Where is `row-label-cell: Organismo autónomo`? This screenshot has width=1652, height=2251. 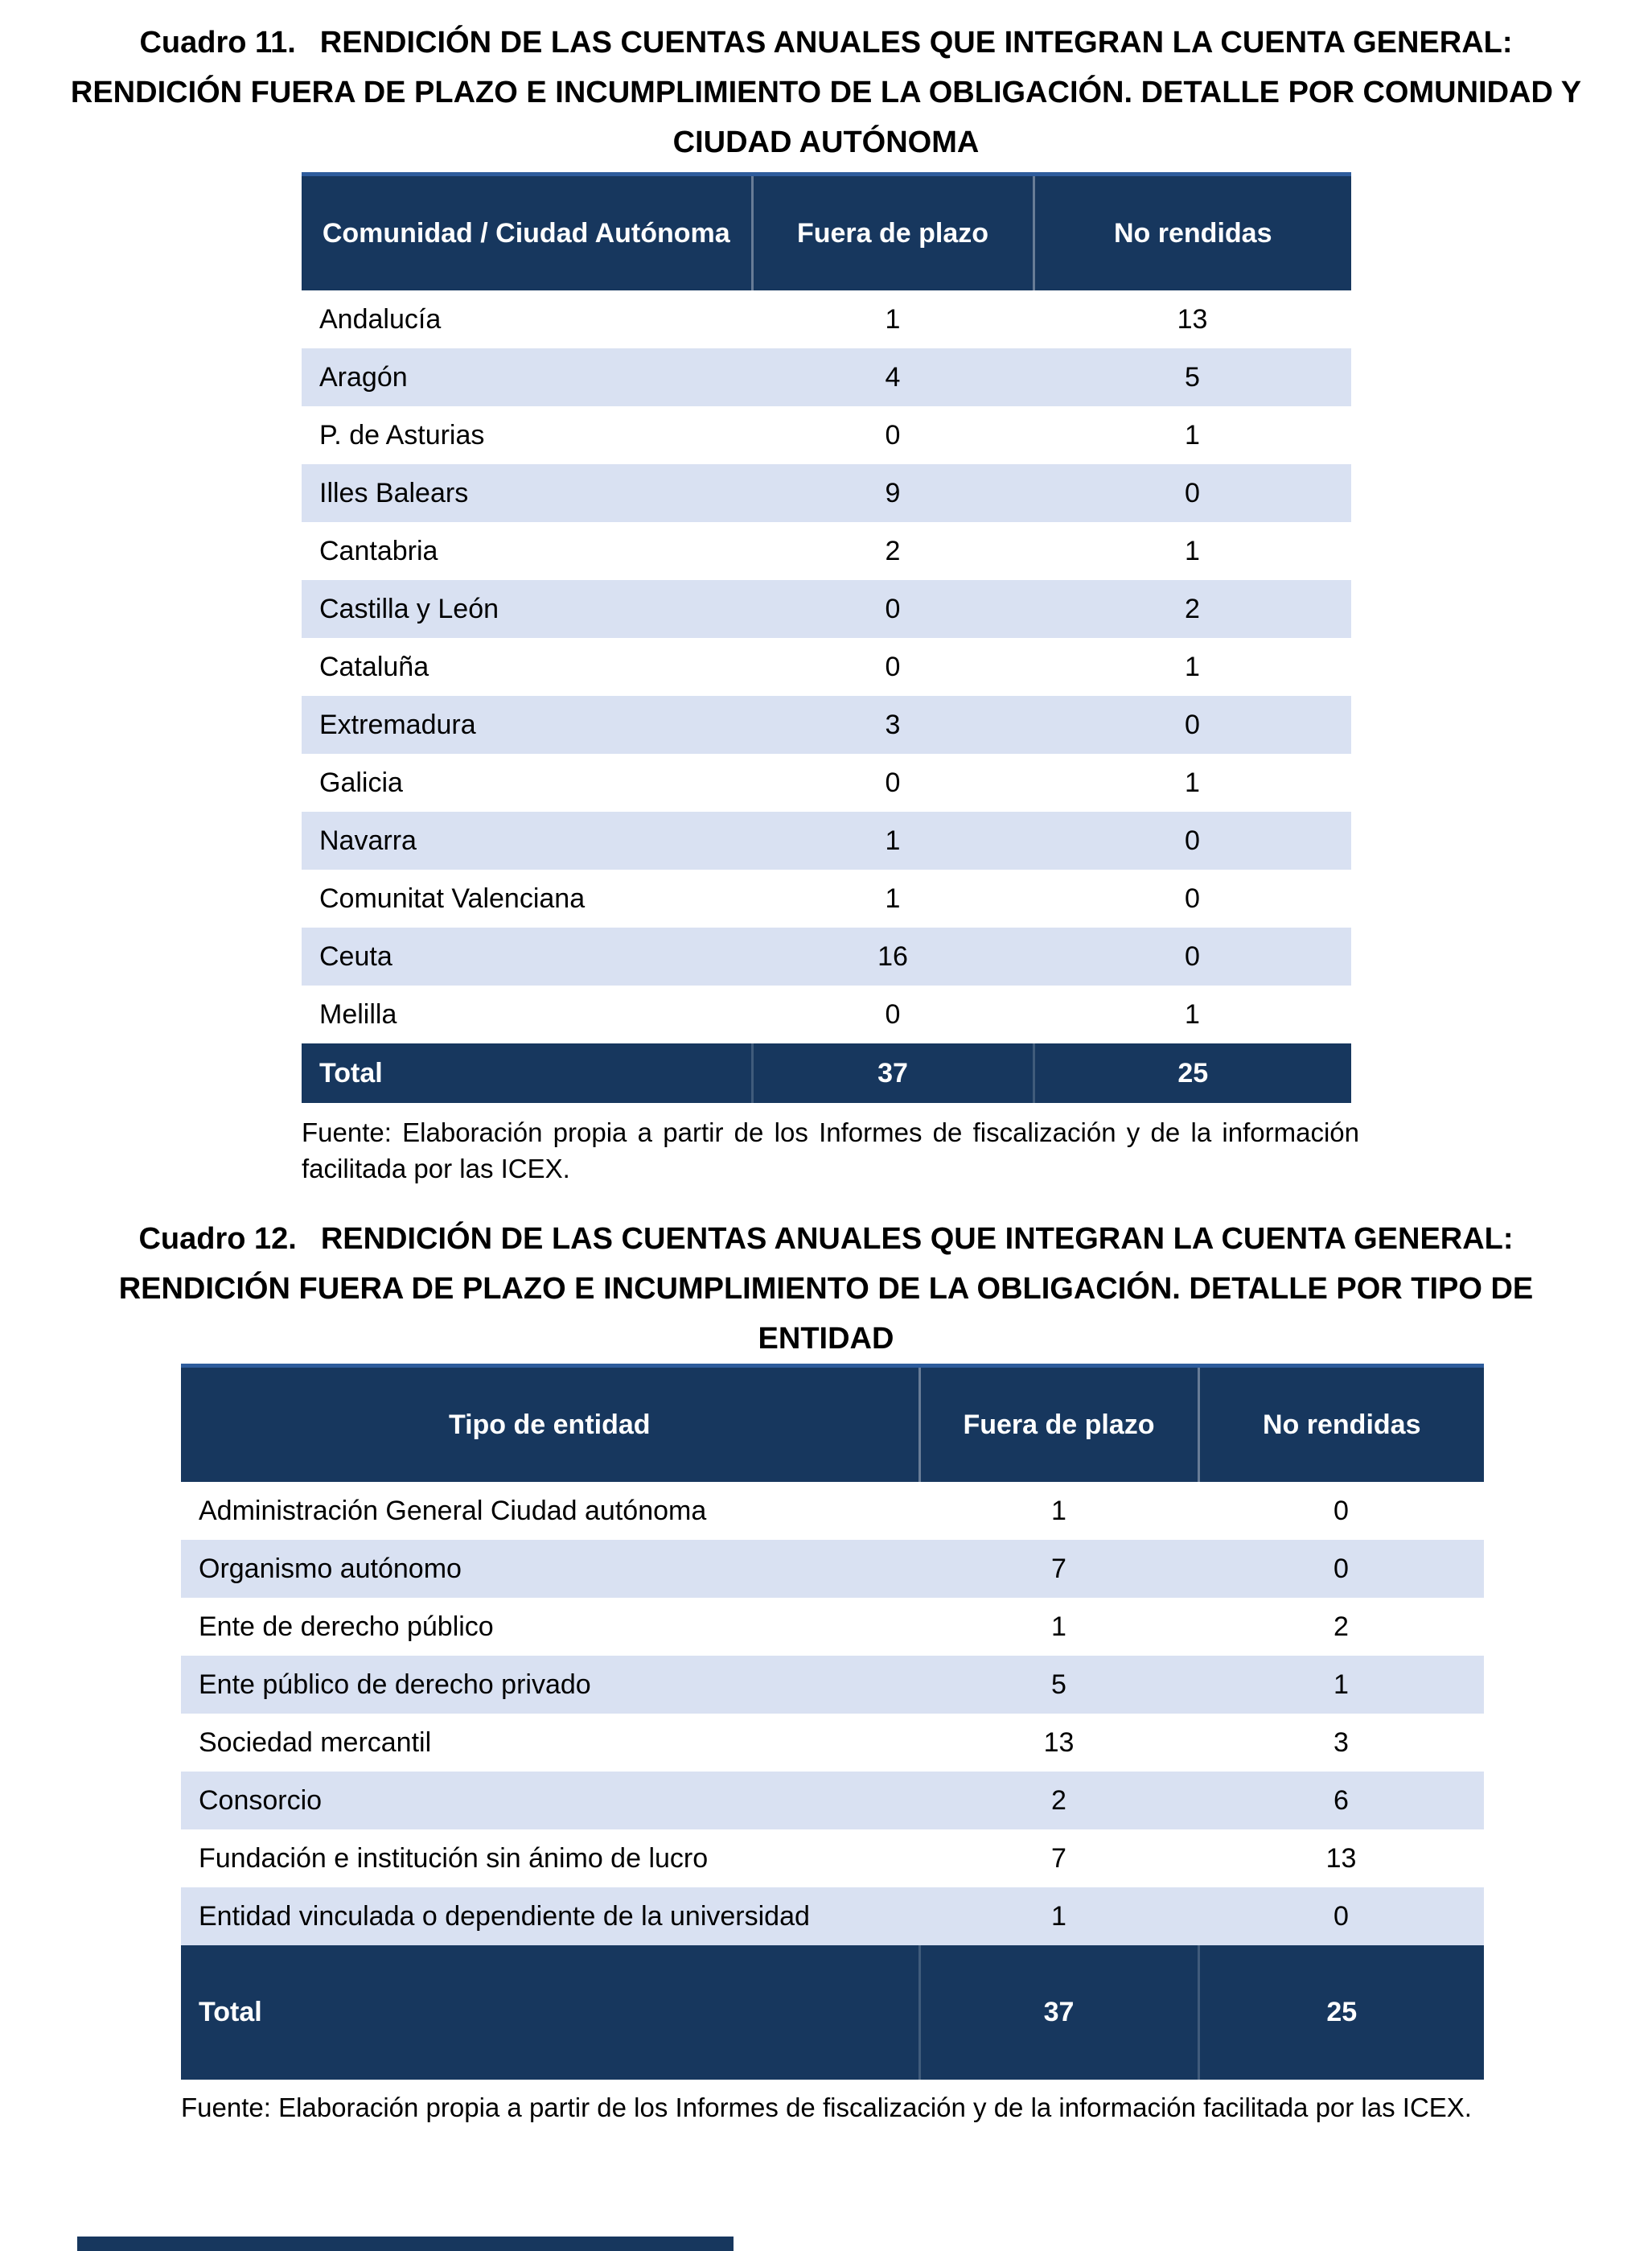
row-label-cell: Organismo autónomo is located at coordinates (550, 1569).